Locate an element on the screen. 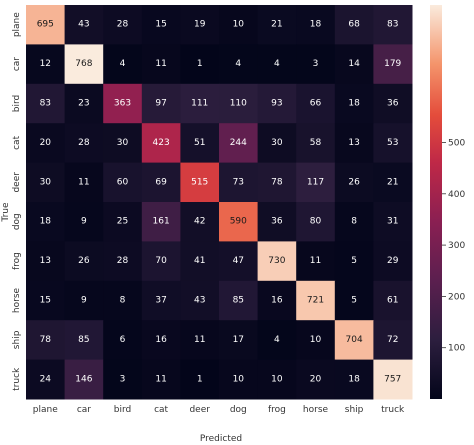 The image size is (474, 445). cell-value-label: 5 is located at coordinates (354, 261).